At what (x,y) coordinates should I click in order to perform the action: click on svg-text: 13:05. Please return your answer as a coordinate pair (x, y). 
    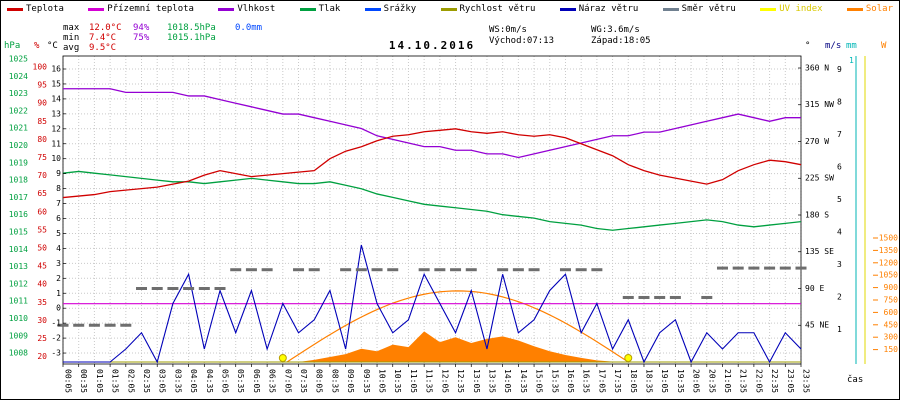
    Looking at the image, I should click on (476, 381).